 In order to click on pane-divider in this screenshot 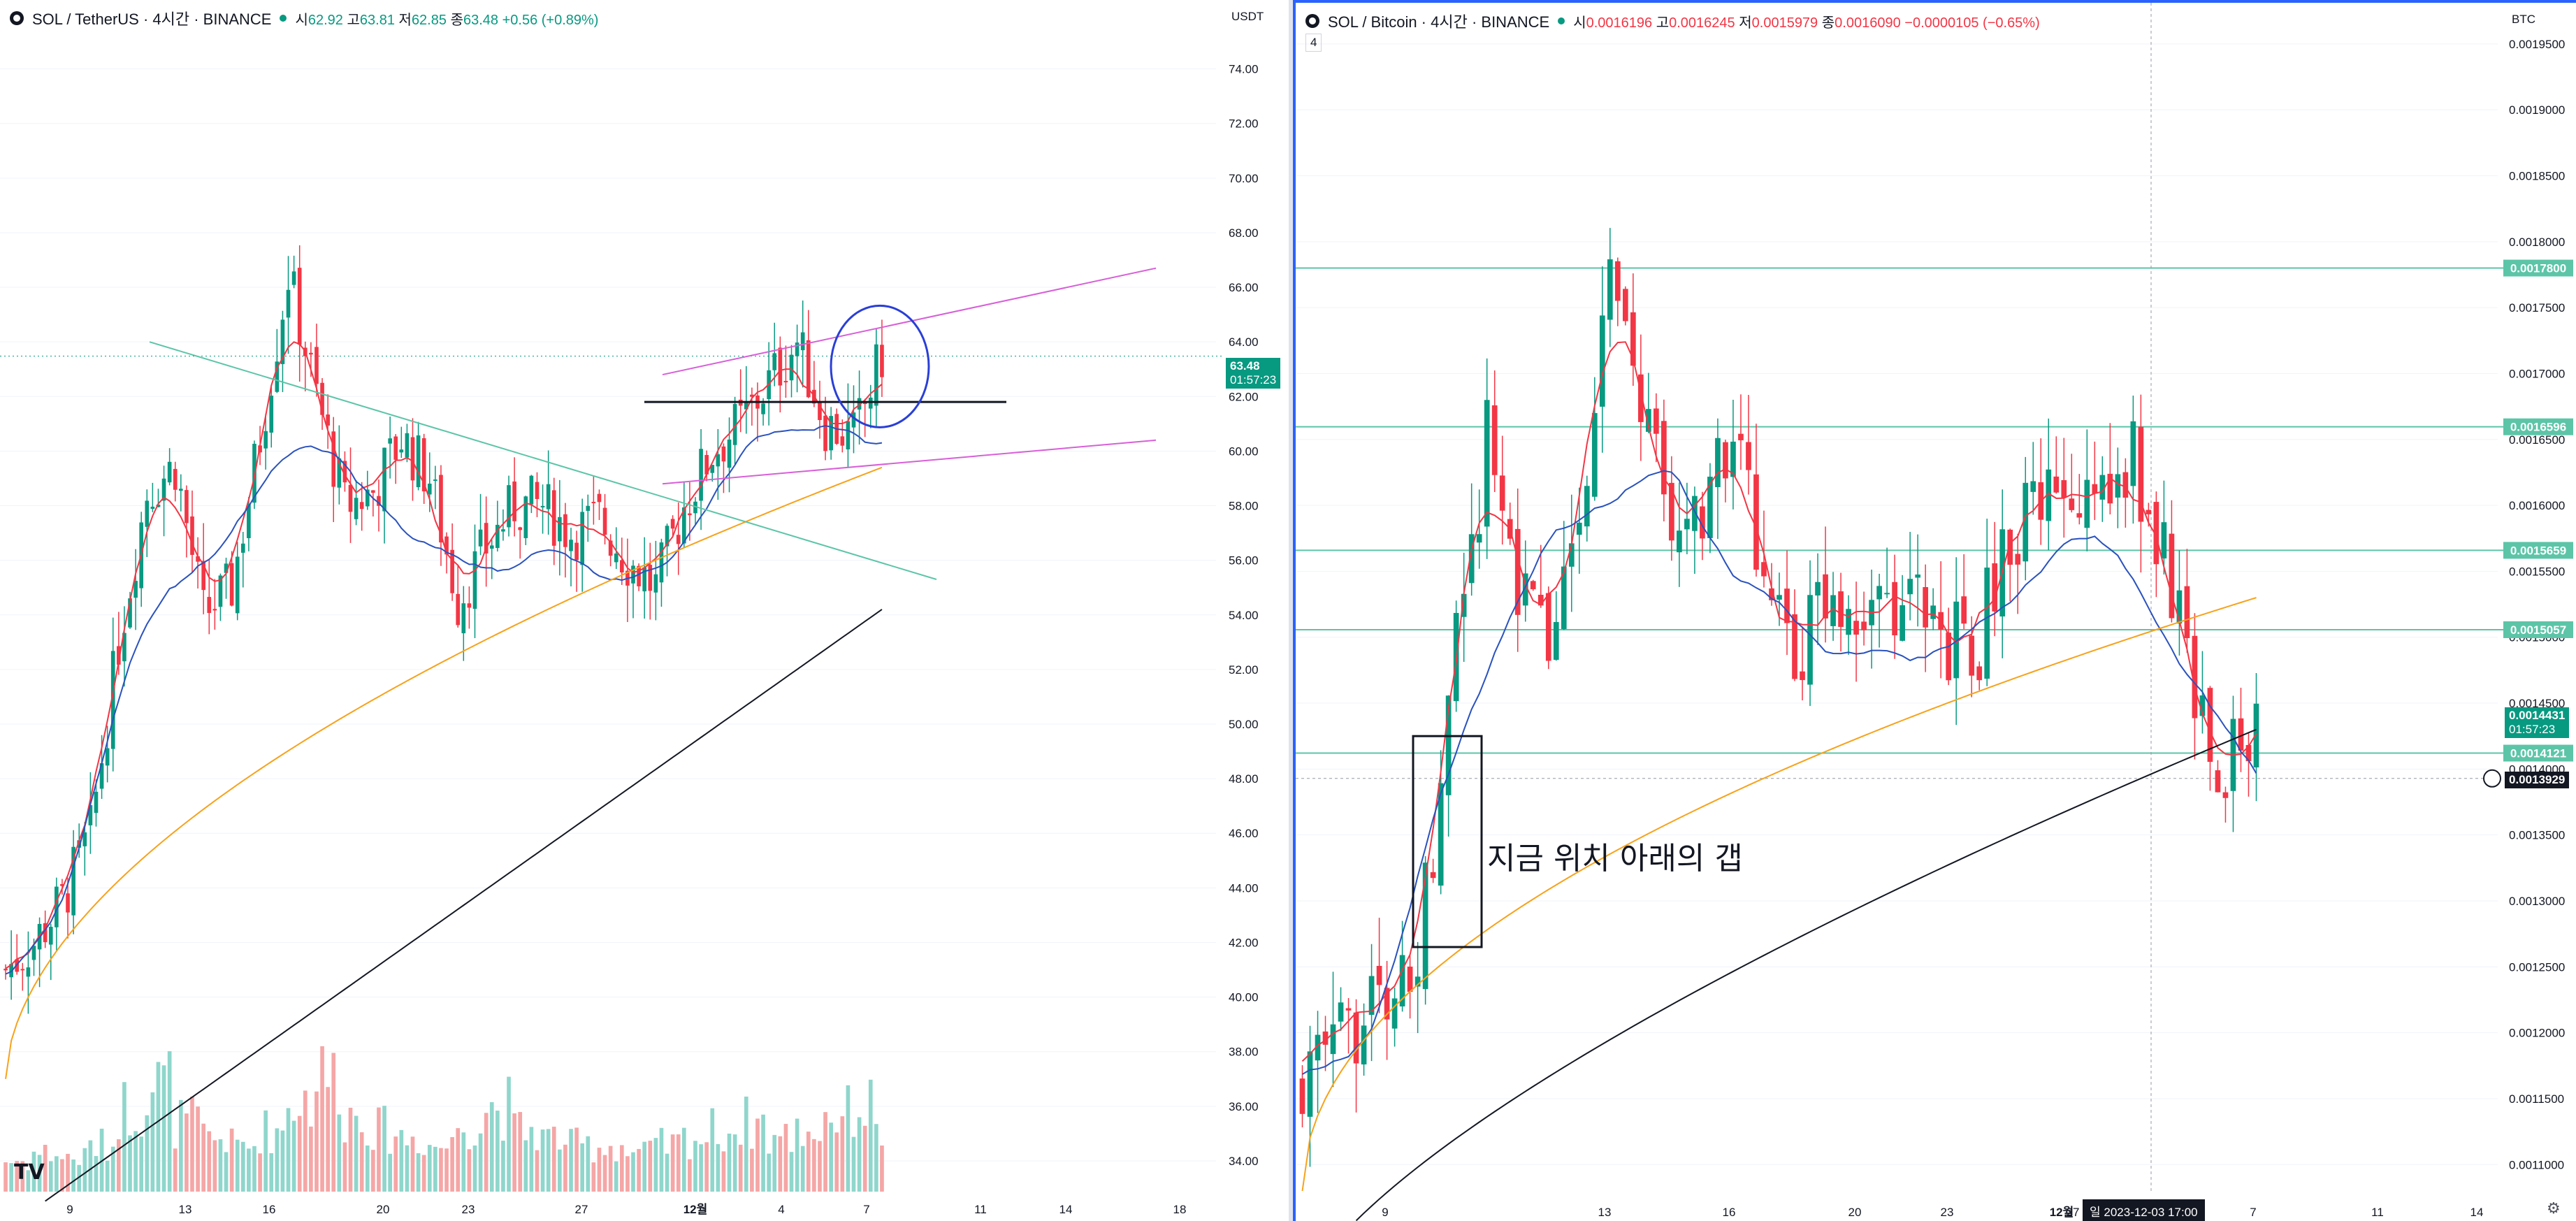, I will do `click(1291, 610)`.